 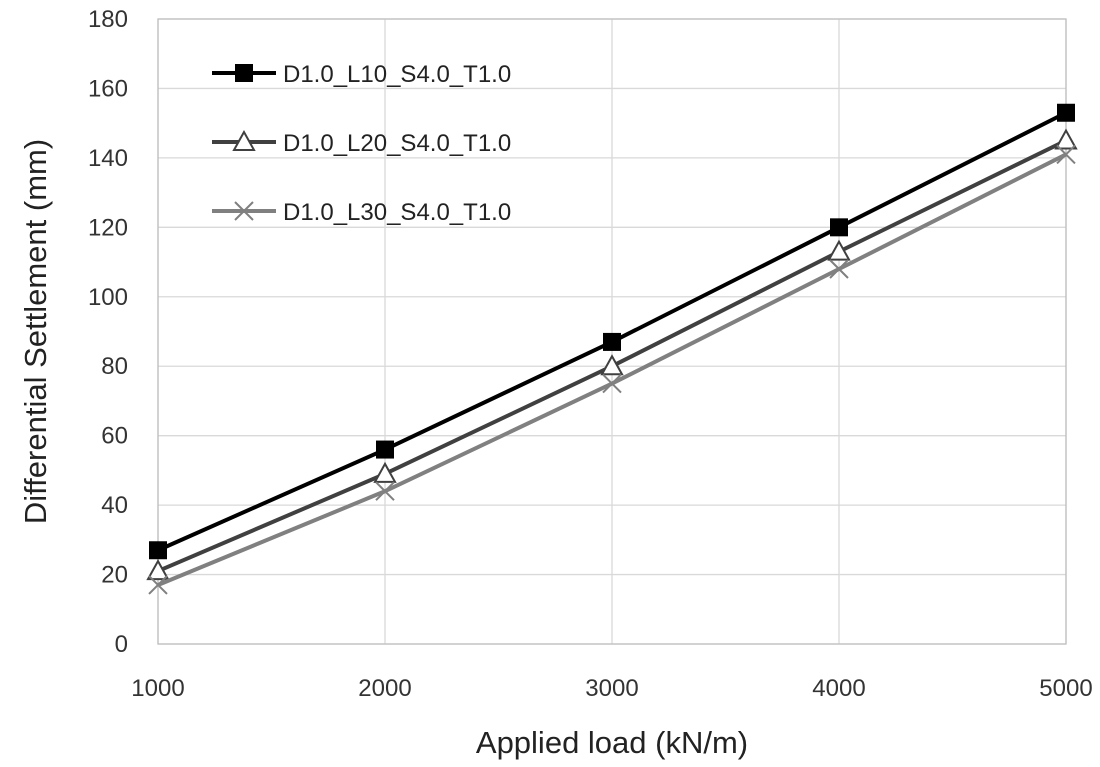 What do you see at coordinates (108, 158) in the screenshot?
I see `y-tick-label: 140` at bounding box center [108, 158].